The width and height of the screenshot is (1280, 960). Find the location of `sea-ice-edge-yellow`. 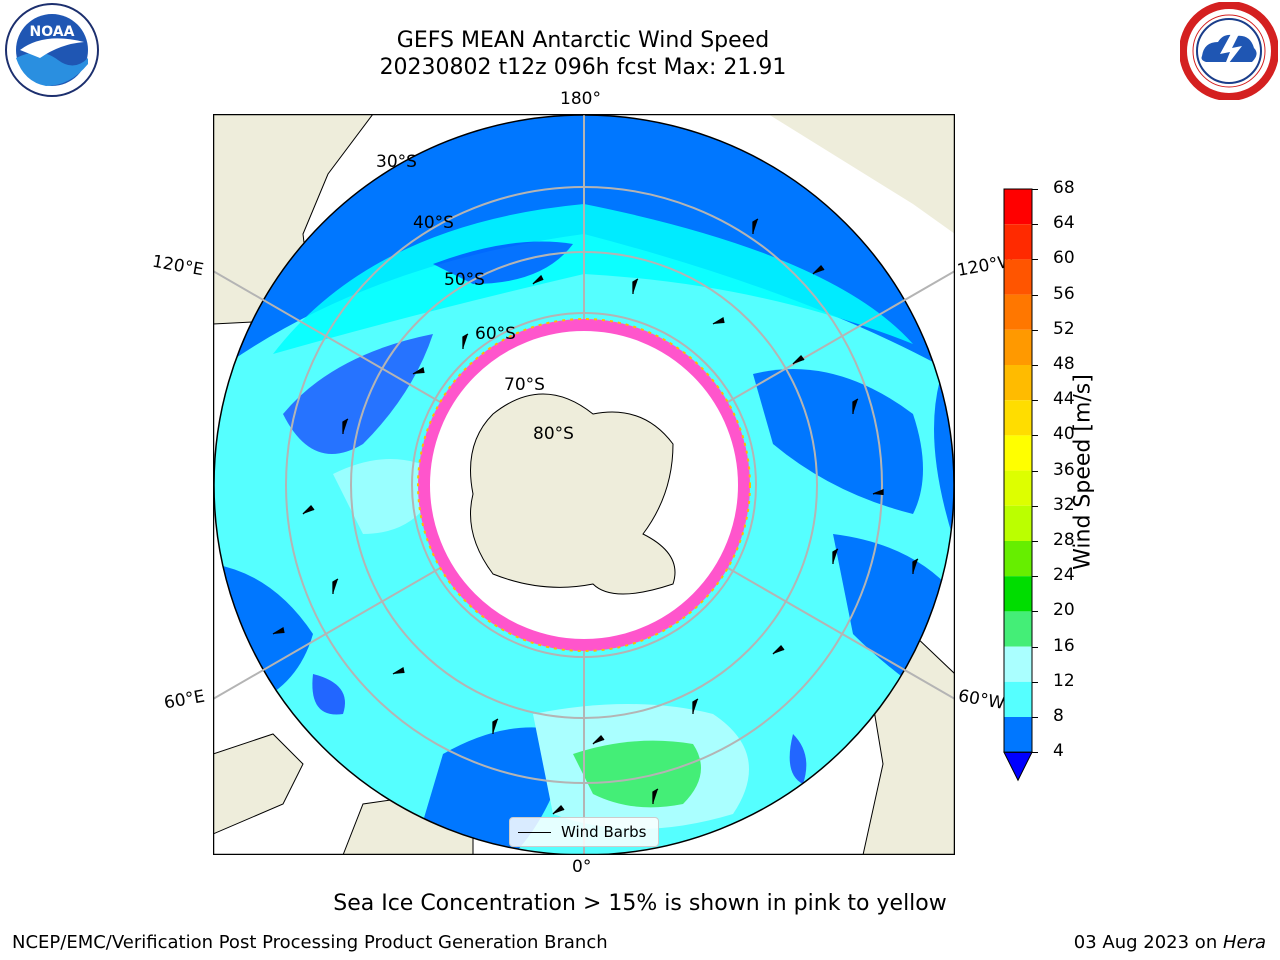

sea-ice-edge-yellow is located at coordinates (584, 485).